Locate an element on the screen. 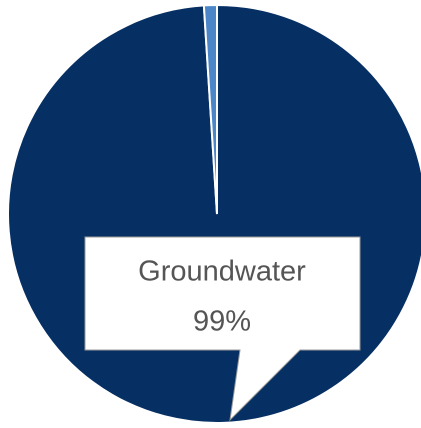 This screenshot has height=428, width=421. slice-category-label: Groundwater is located at coordinates (222, 272).